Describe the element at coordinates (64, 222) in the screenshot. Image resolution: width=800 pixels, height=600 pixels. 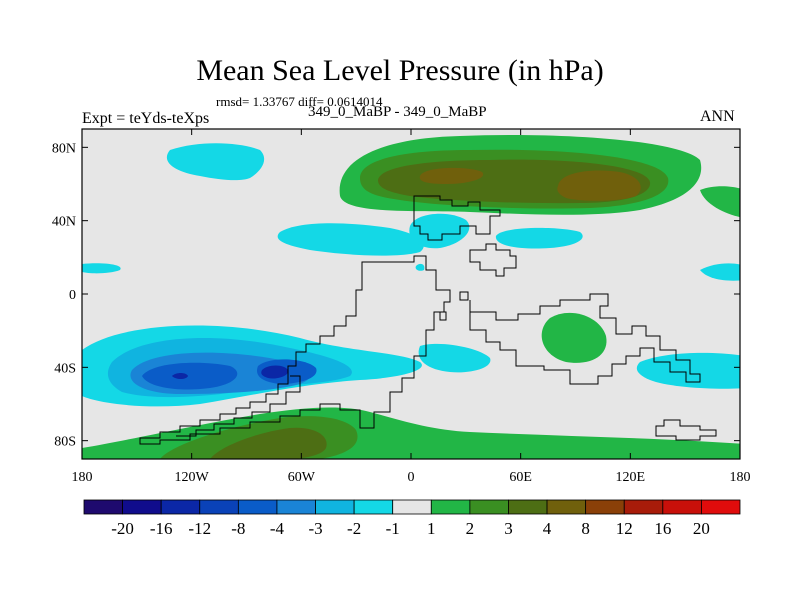
I see `y-tick-label: 40N` at that location.